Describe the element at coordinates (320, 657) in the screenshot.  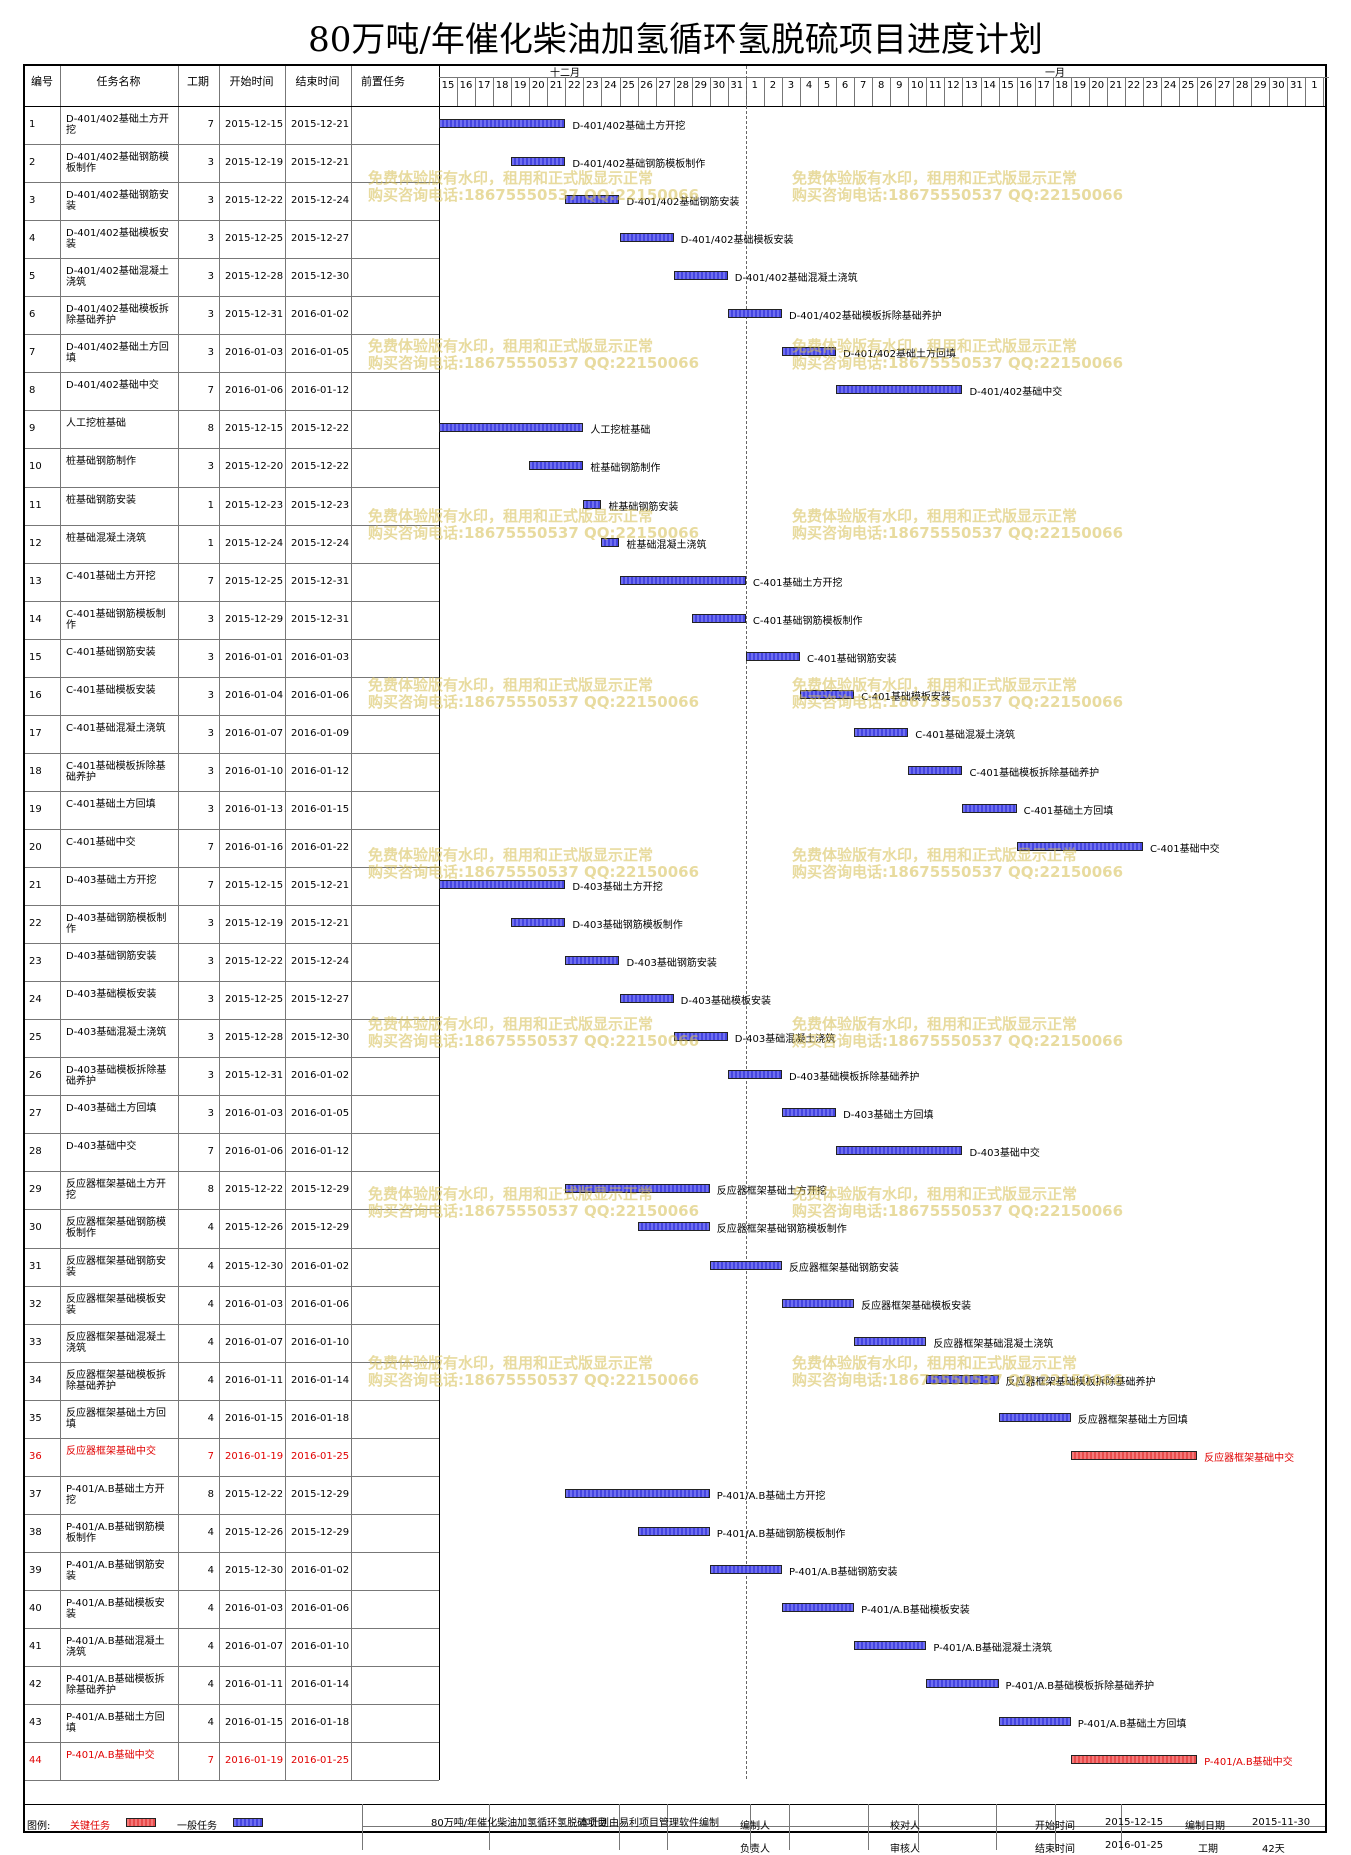
I see `task-end-date: 2016-01-03` at that location.